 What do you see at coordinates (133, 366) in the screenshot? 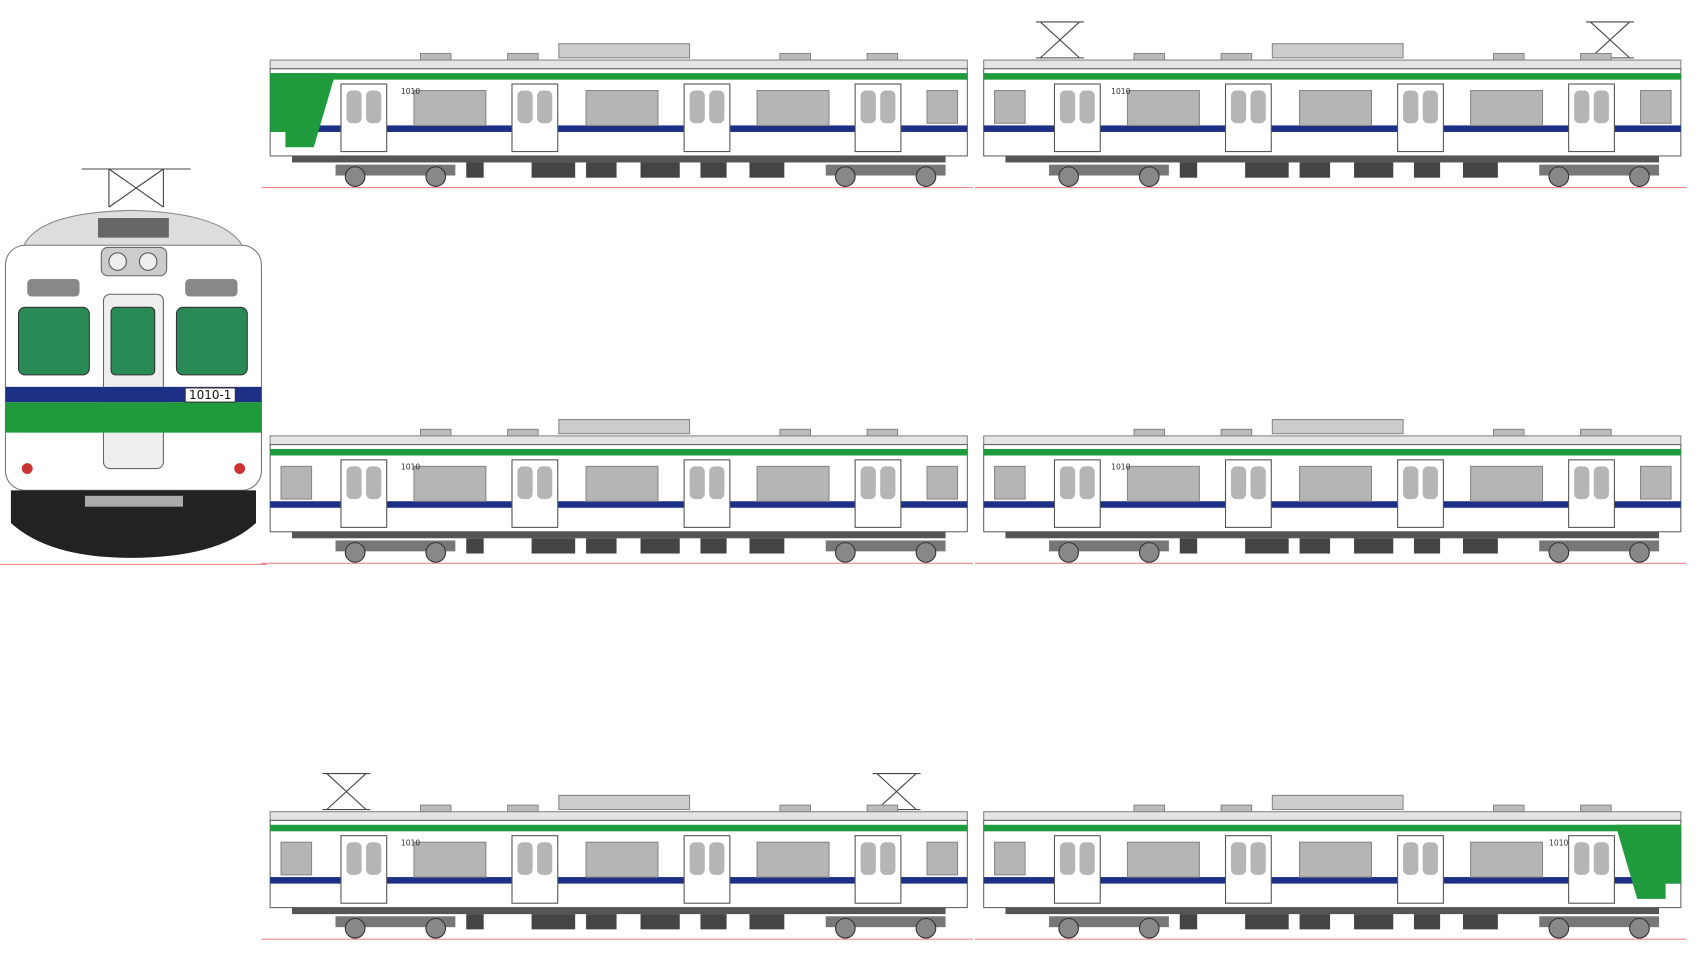
I see `front-view: 1010-1` at bounding box center [133, 366].